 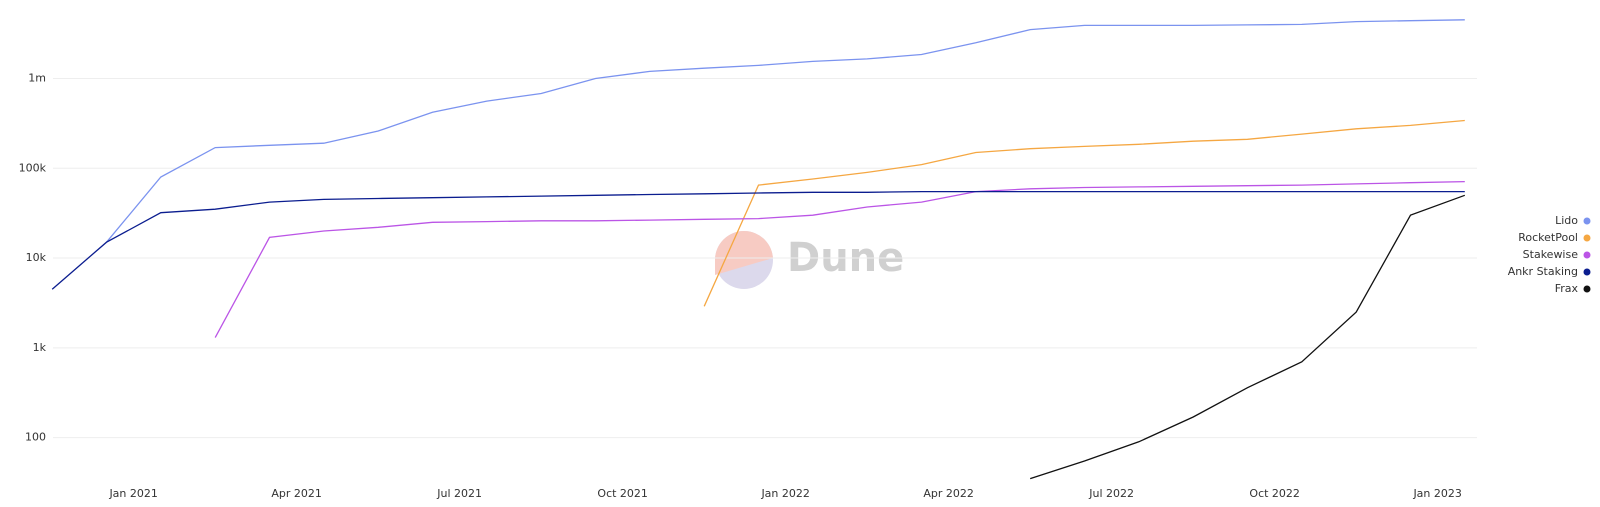 I want to click on legend-label: RocketPool, so click(x=1548, y=237).